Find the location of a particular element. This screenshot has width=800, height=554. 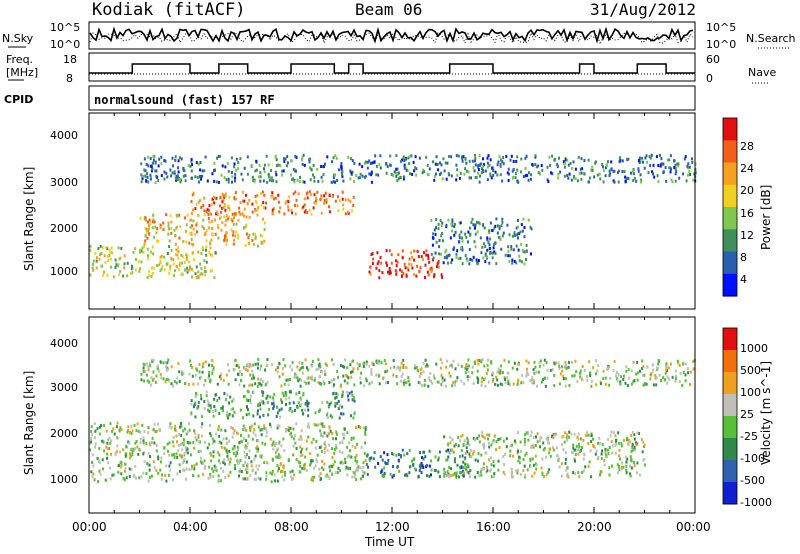

power-colorbar-segment is located at coordinates (730, 129).